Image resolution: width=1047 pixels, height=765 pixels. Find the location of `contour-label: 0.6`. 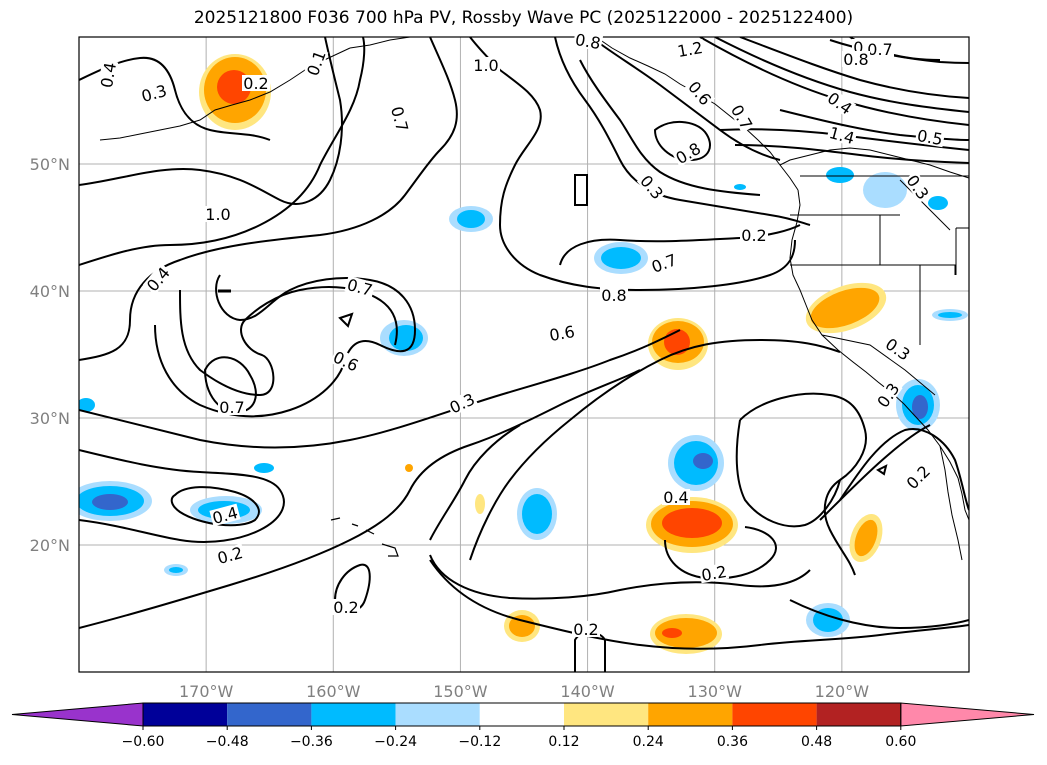

contour-label: 0.6 is located at coordinates (562, 333).